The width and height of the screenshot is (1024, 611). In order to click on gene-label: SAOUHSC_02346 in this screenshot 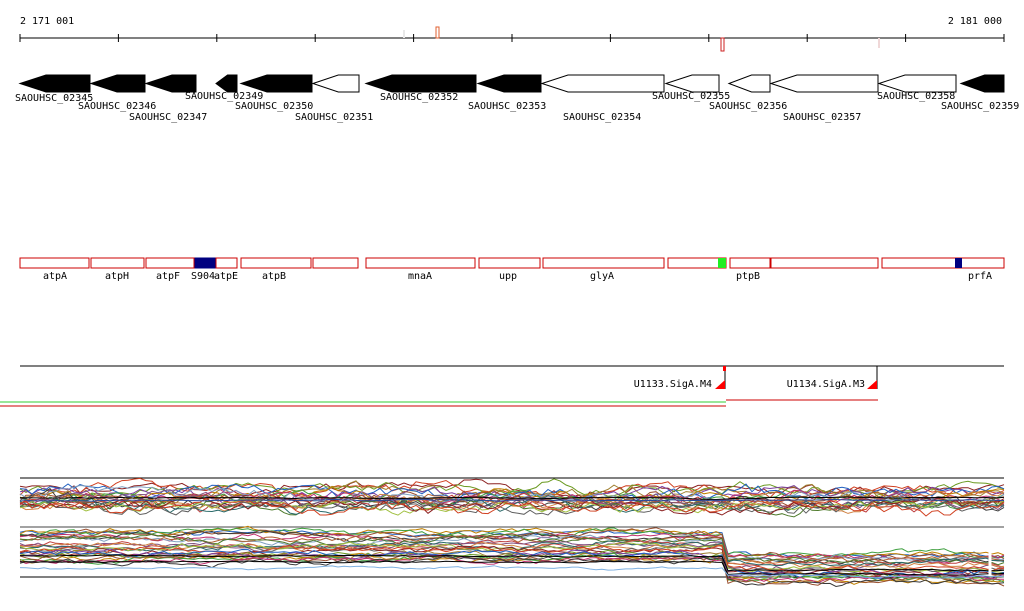, I will do `click(117, 106)`.